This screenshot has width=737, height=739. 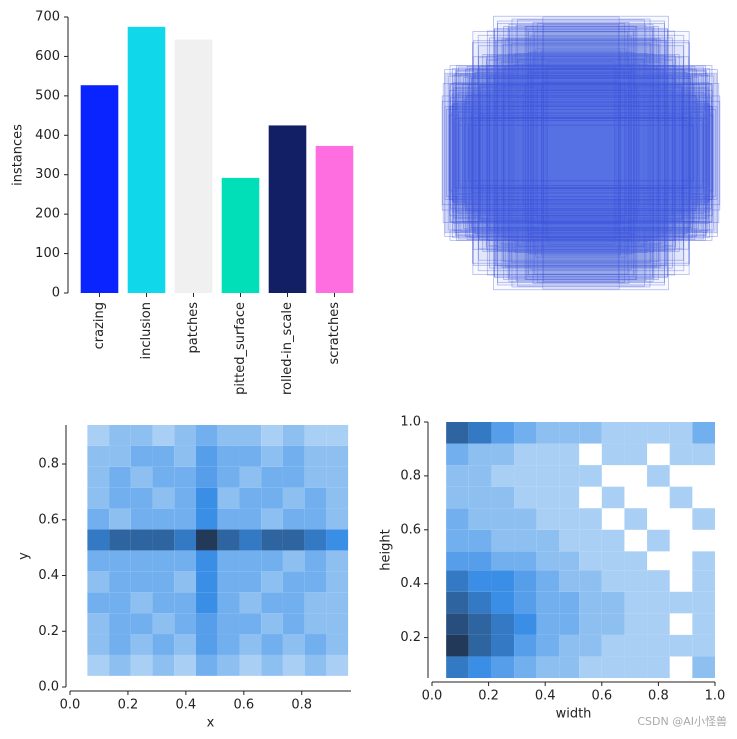 I want to click on box-outline, so click(x=581, y=153).